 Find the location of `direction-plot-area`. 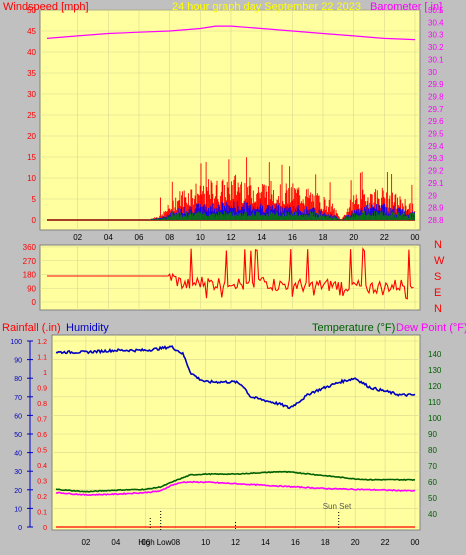

direction-plot-area is located at coordinates (230, 277).